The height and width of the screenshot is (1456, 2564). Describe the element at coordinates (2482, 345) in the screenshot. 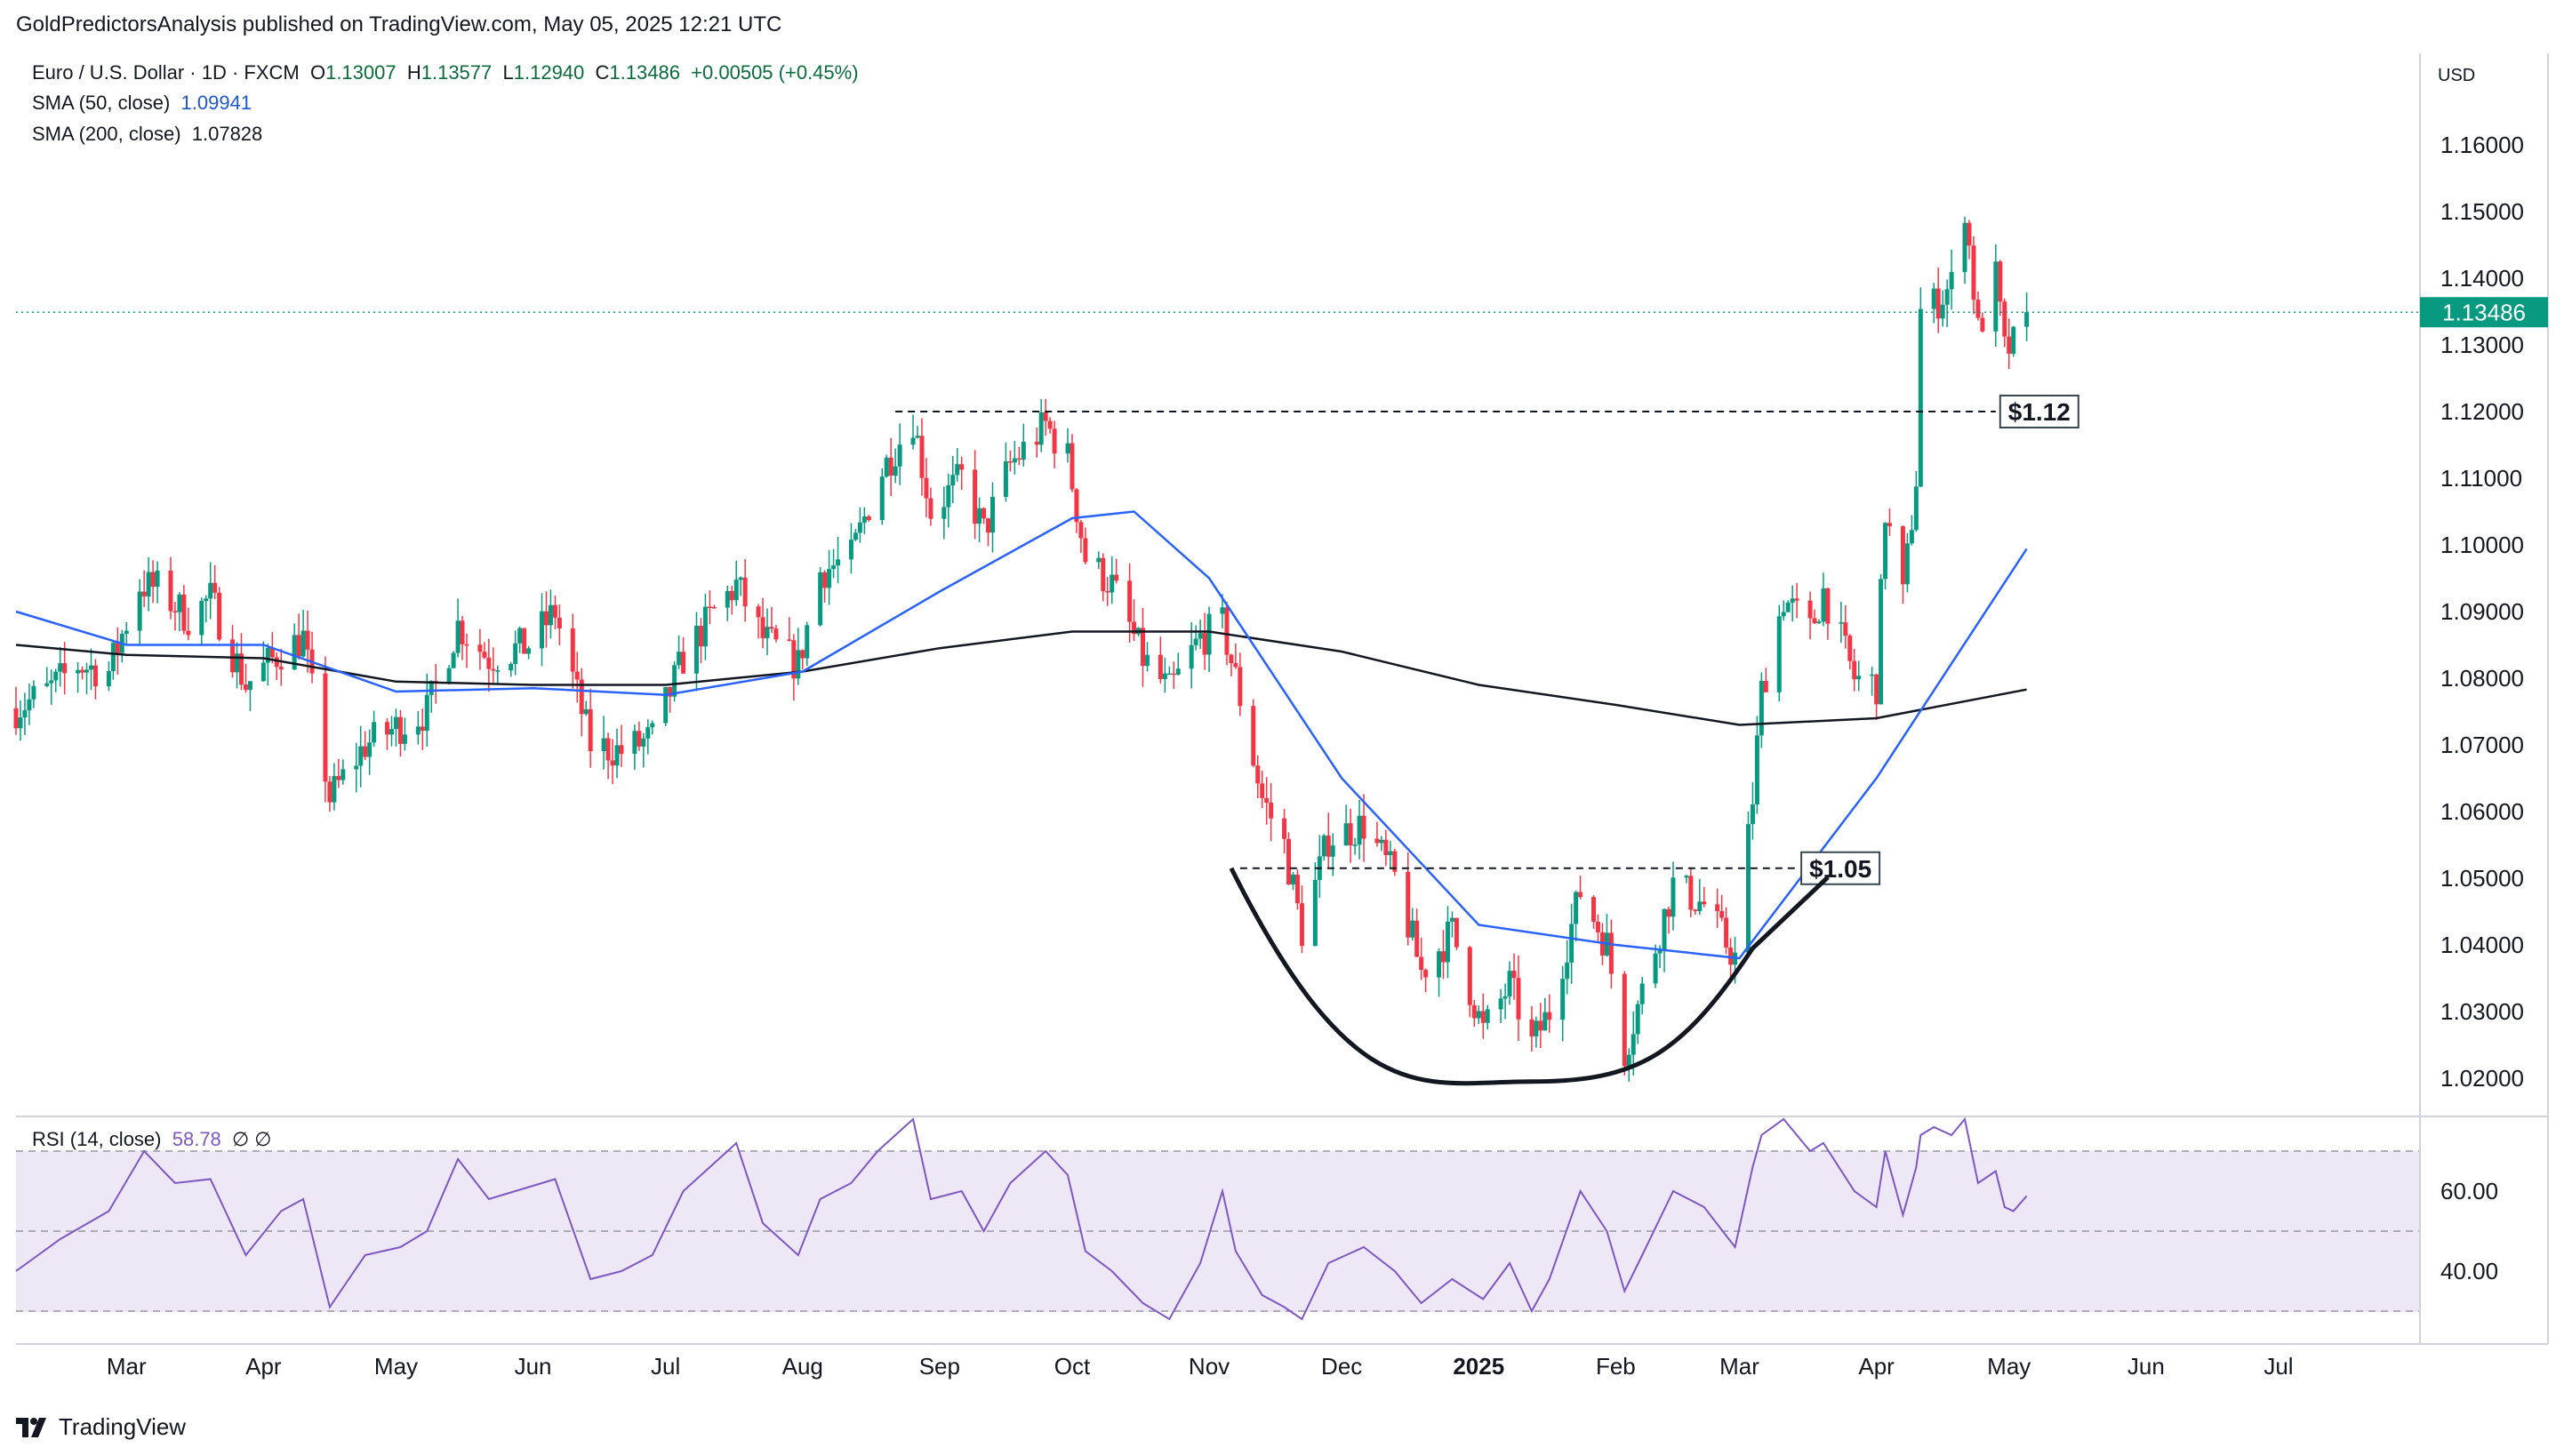

I see `price-tick-label: 1.13000` at that location.